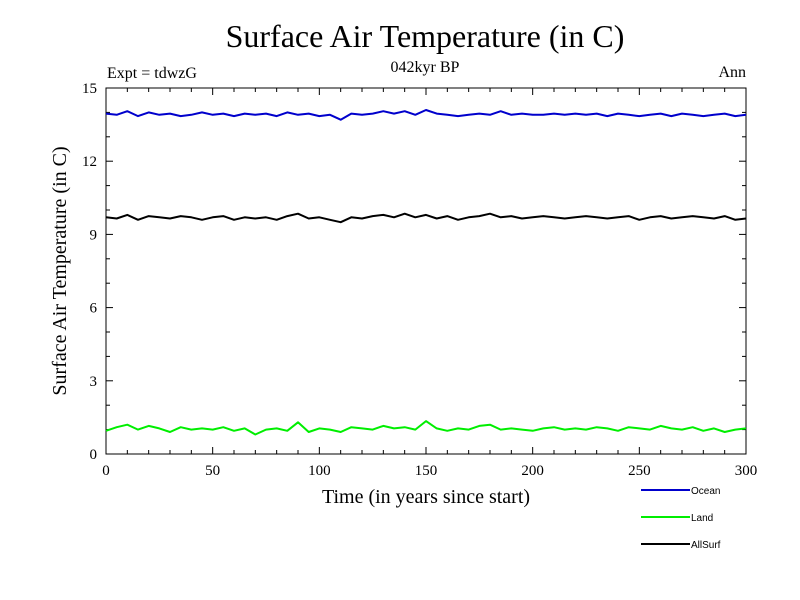 Image resolution: width=800 pixels, height=600 pixels. Describe the element at coordinates (732, 72) in the screenshot. I see `season-label: Ann` at that location.